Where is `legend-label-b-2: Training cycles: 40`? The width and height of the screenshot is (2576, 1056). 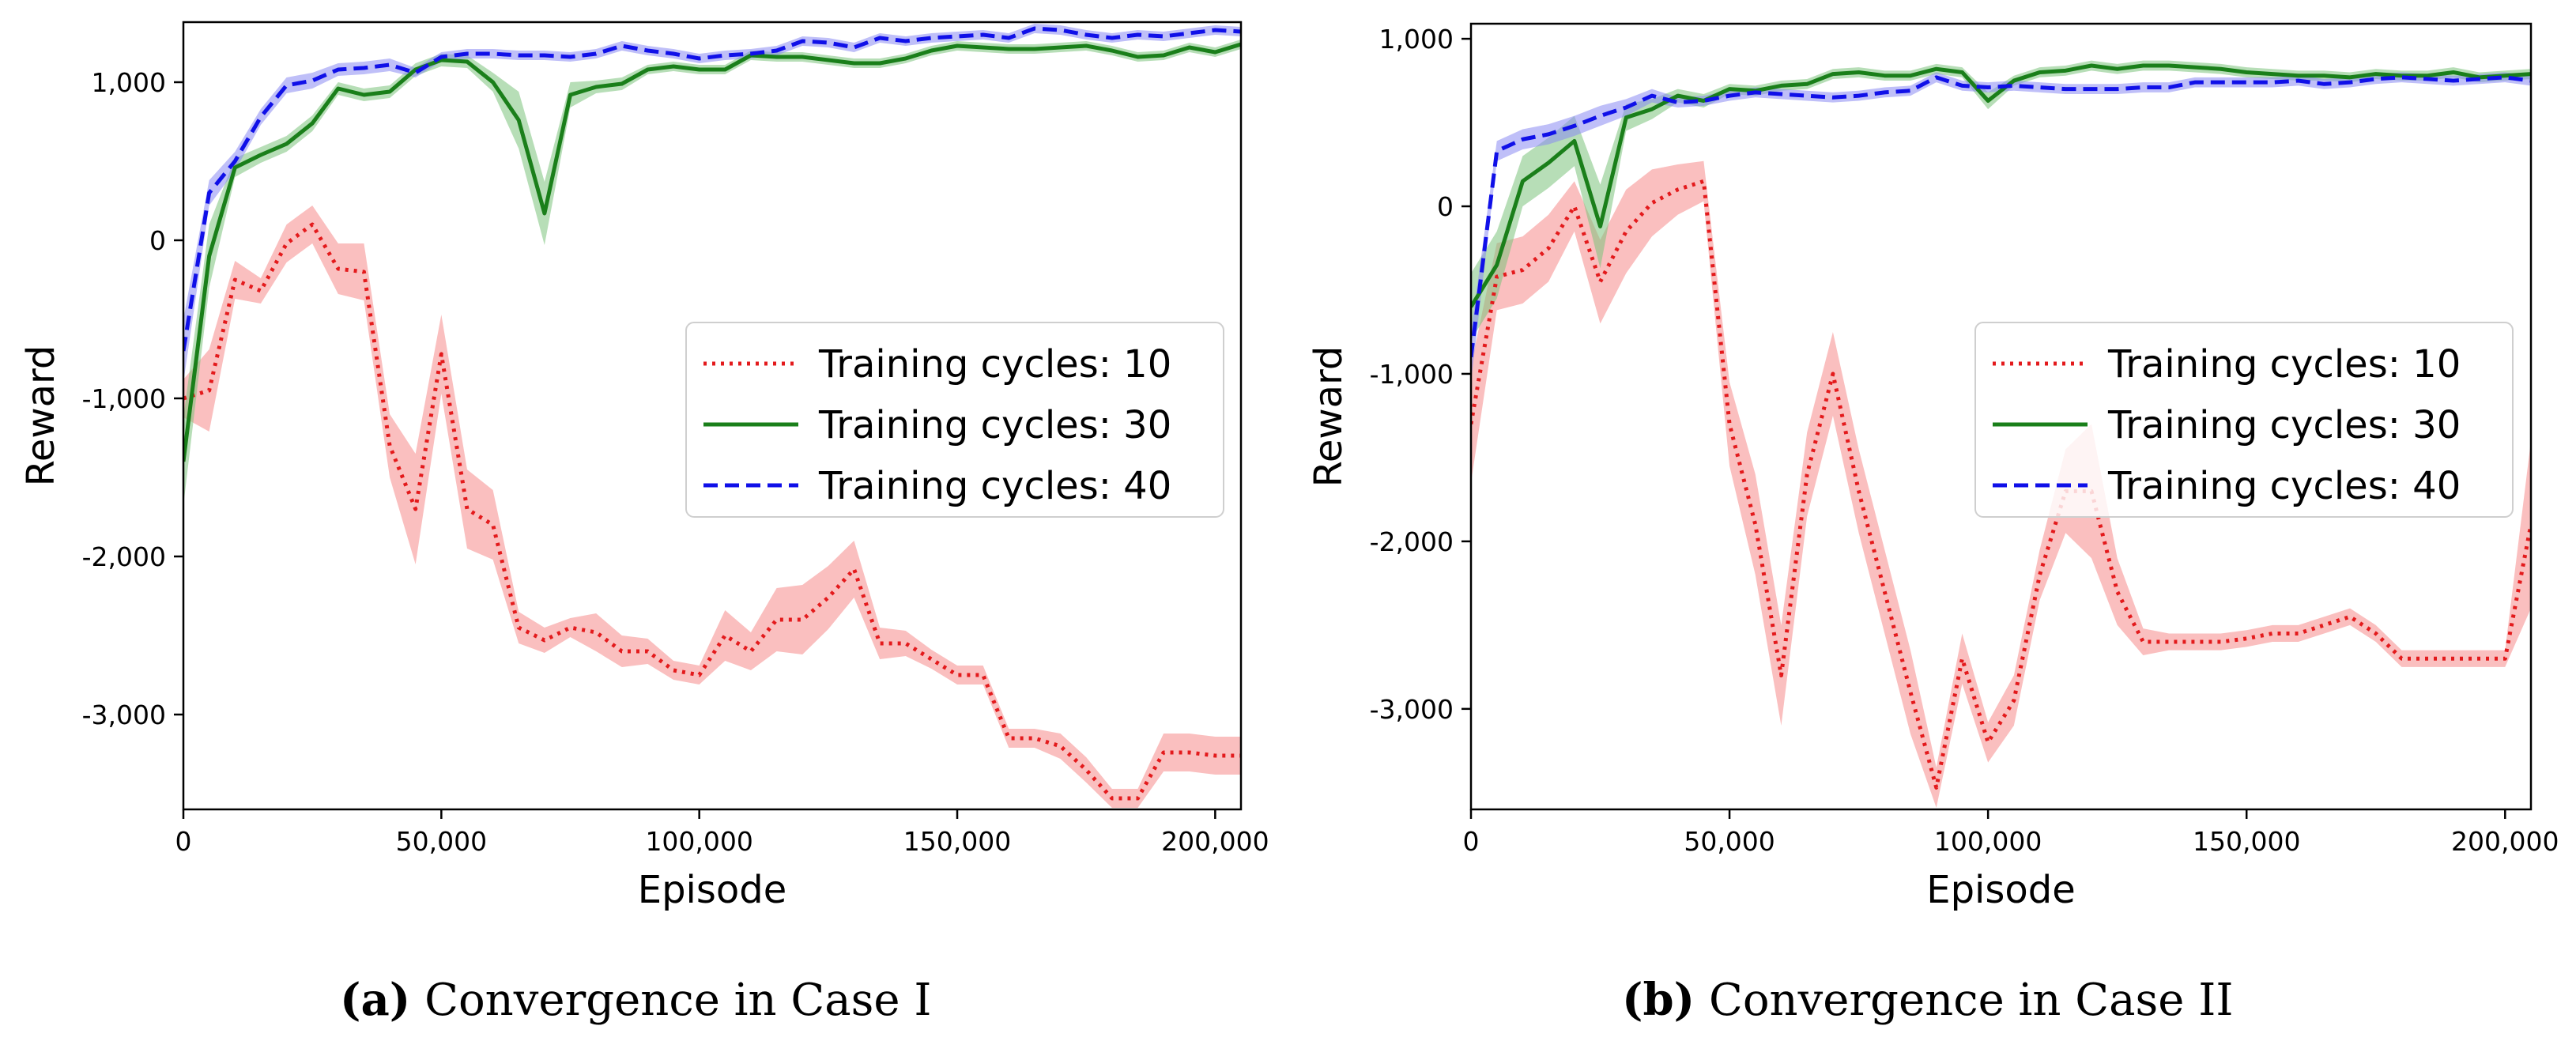 legend-label-b-2: Training cycles: 40 is located at coordinates (2284, 486).